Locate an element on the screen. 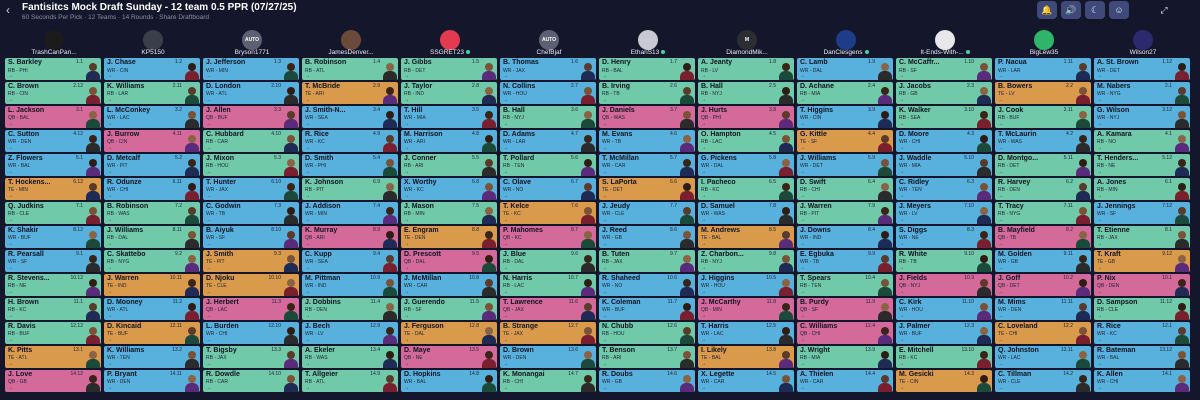 The image size is (1200, 400). pick-cell: B. Hall RB - NYJ 2.5 → is located at coordinates (746, 93).